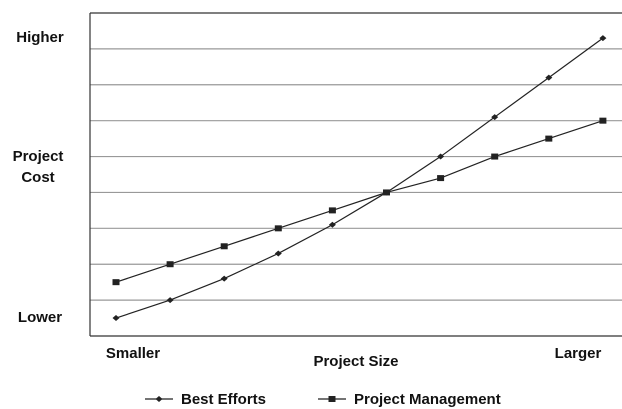 The image size is (622, 409). Describe the element at coordinates (355, 361) in the screenshot. I see `x-axis-label: Project Size` at that location.